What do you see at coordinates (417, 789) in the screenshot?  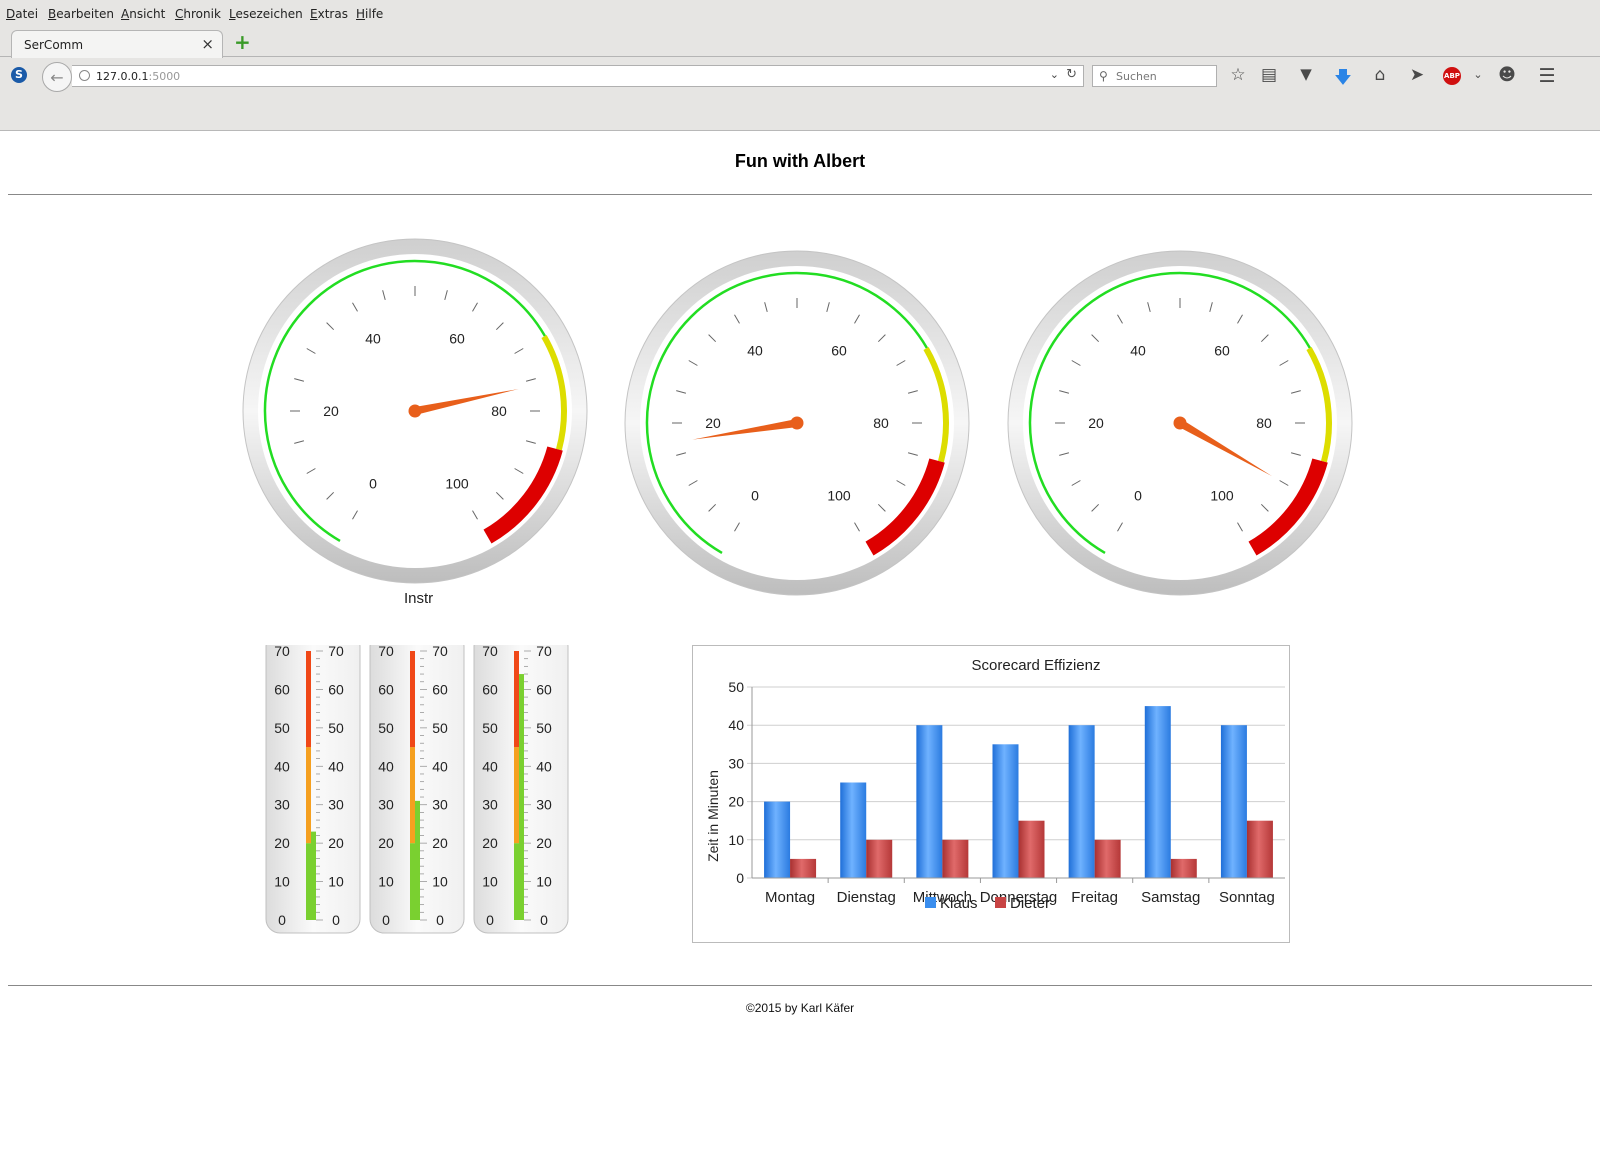 I see `thermometer-2: 0 0 10 10 20 20 30 30 40 40 50 50 60 60 70 70` at bounding box center [417, 789].